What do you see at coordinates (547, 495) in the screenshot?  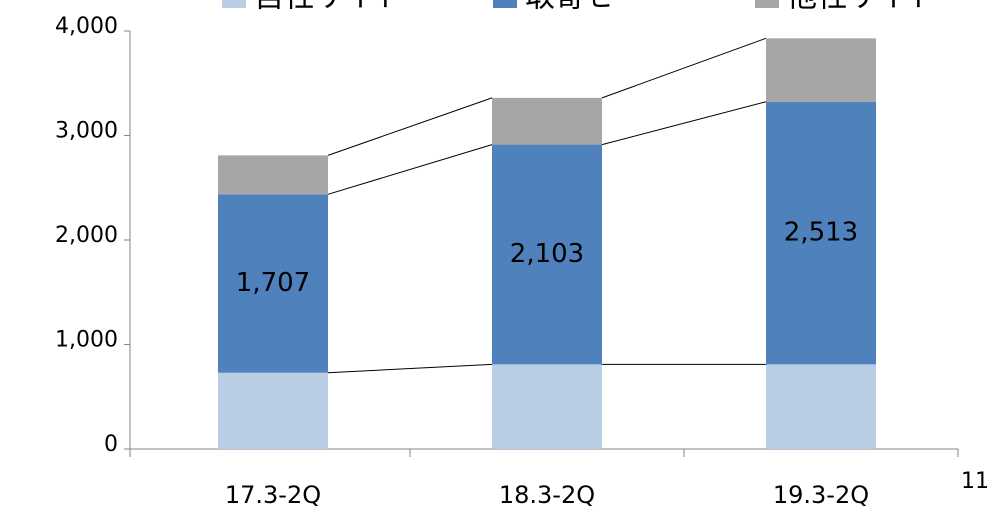 I see `x-tick-label: 18.3-2Q` at bounding box center [547, 495].